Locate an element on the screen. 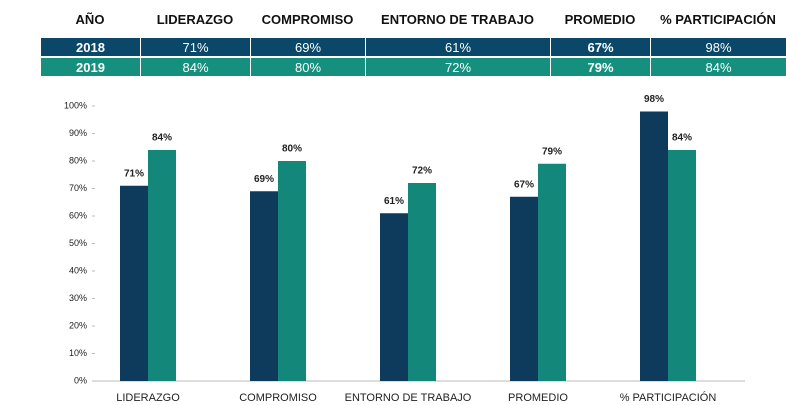 The height and width of the screenshot is (405, 786). x-tick-label: PROMEDIO is located at coordinates (538, 398).